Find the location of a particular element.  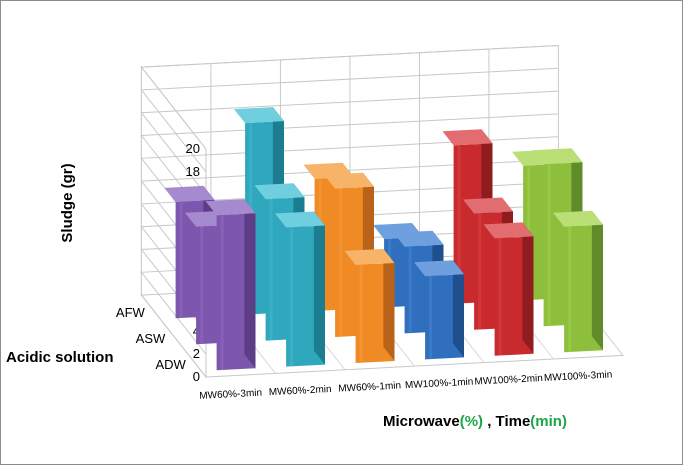

depth-category-label: ASW is located at coordinates (151, 338).